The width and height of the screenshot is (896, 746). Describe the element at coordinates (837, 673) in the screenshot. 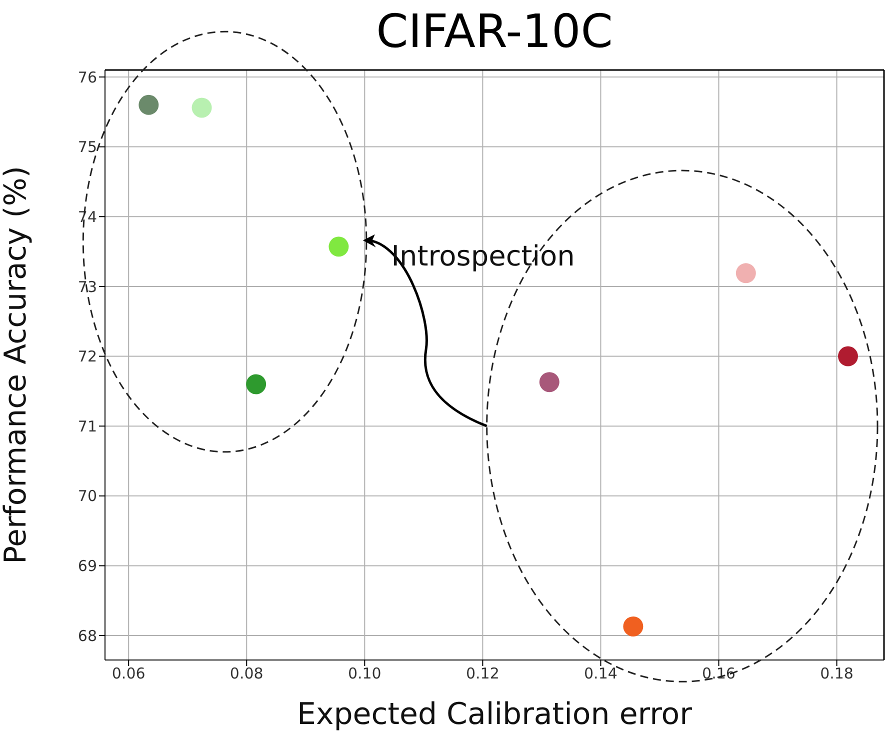

I see `x-tick-label: 0.18` at that location.